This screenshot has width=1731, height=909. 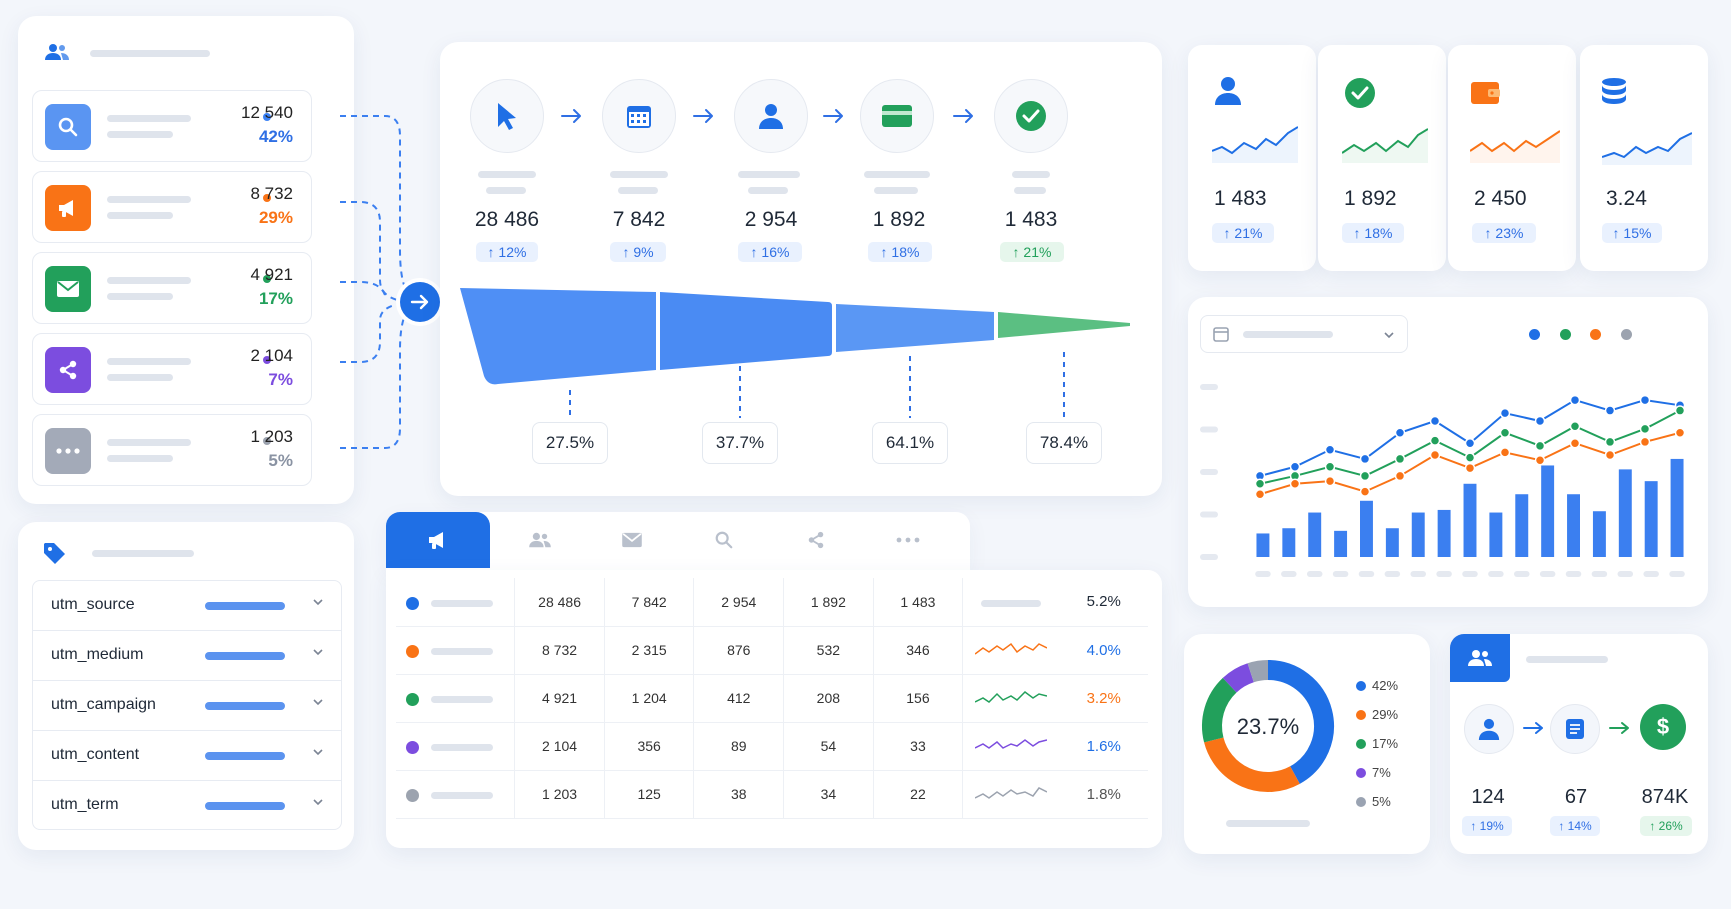 What do you see at coordinates (187, 655) in the screenshot?
I see `utm-row: utm_medium` at bounding box center [187, 655].